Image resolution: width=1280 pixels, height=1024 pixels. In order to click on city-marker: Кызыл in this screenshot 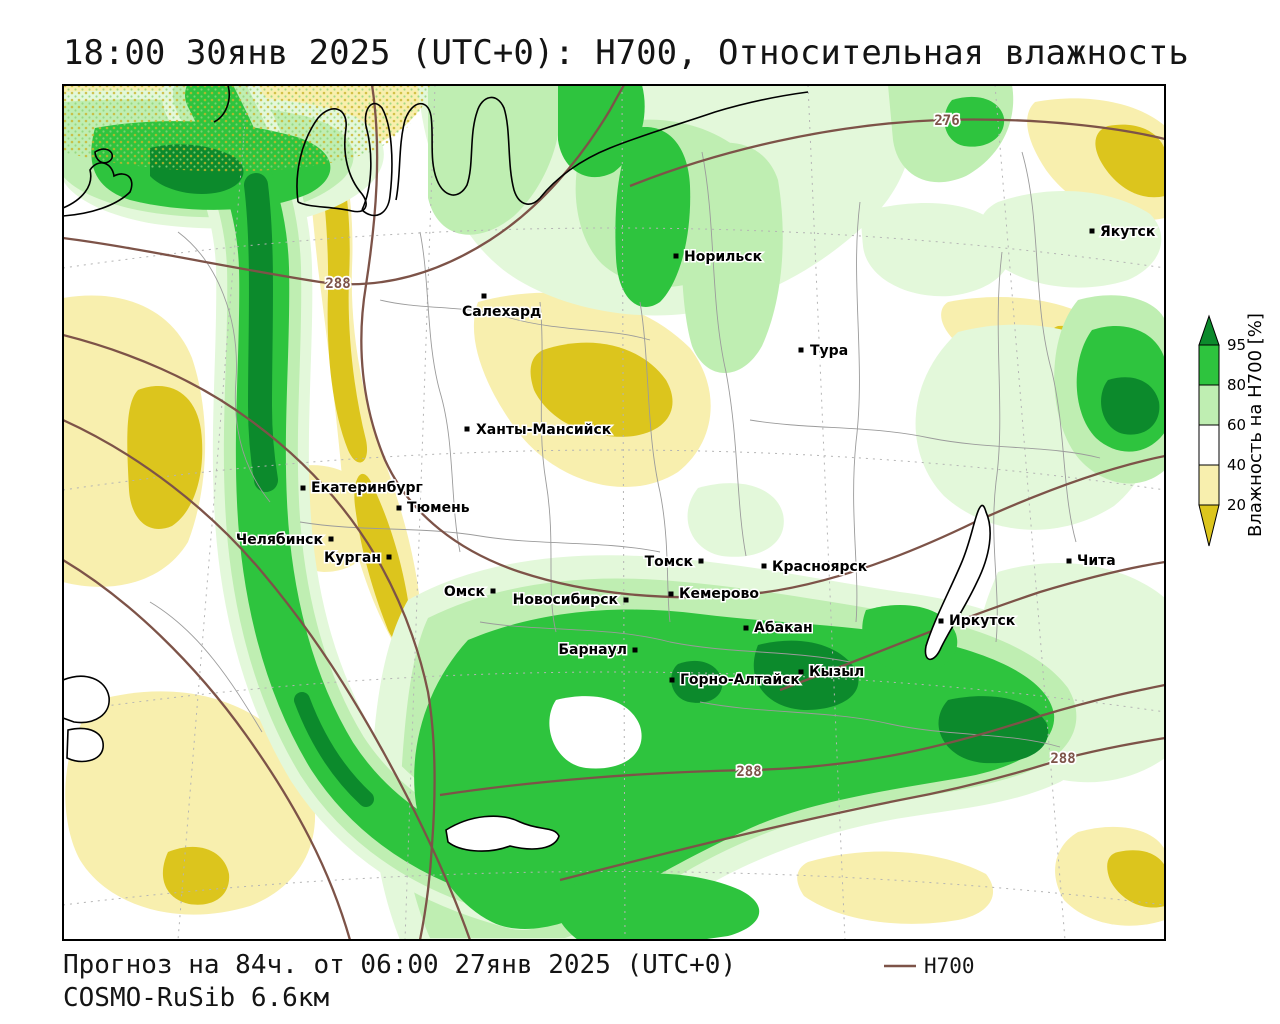, I will do `click(832, 672)`.